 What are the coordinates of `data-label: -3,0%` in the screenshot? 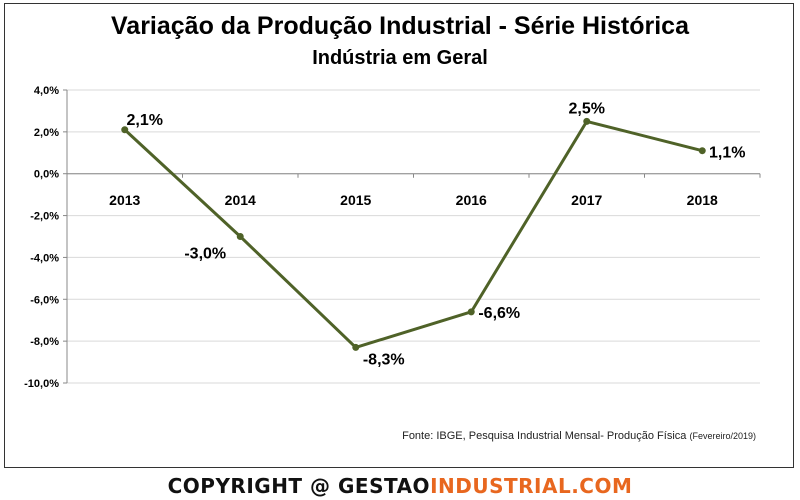 It's located at (205, 254).